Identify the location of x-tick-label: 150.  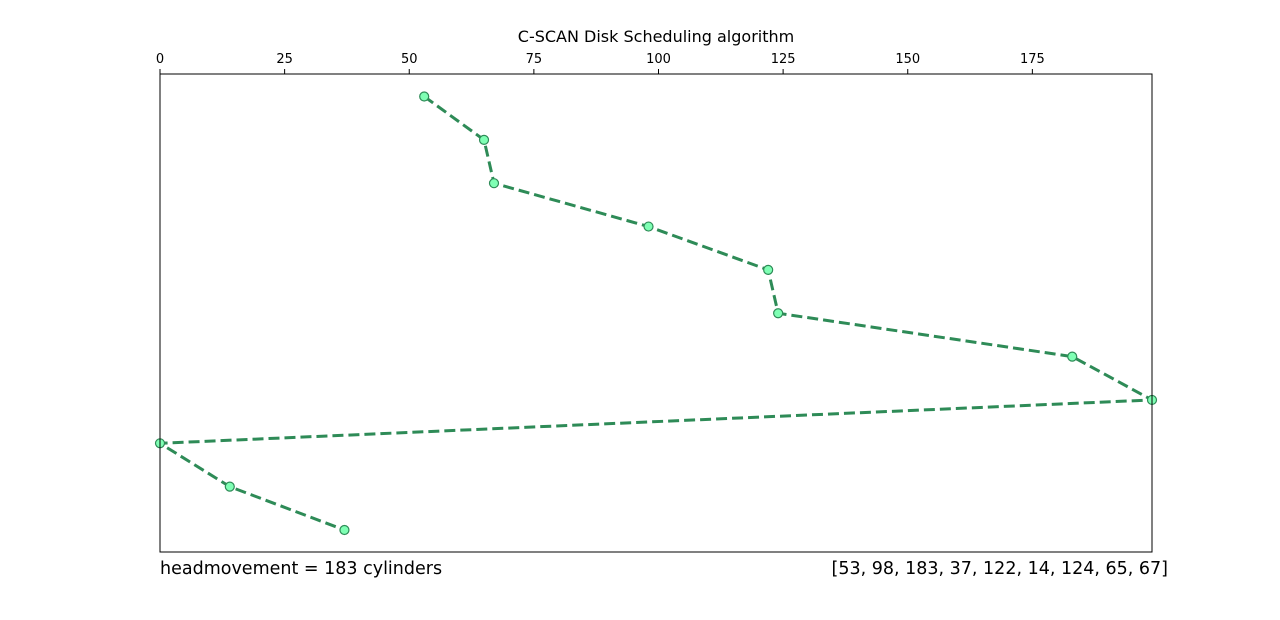
(907, 59).